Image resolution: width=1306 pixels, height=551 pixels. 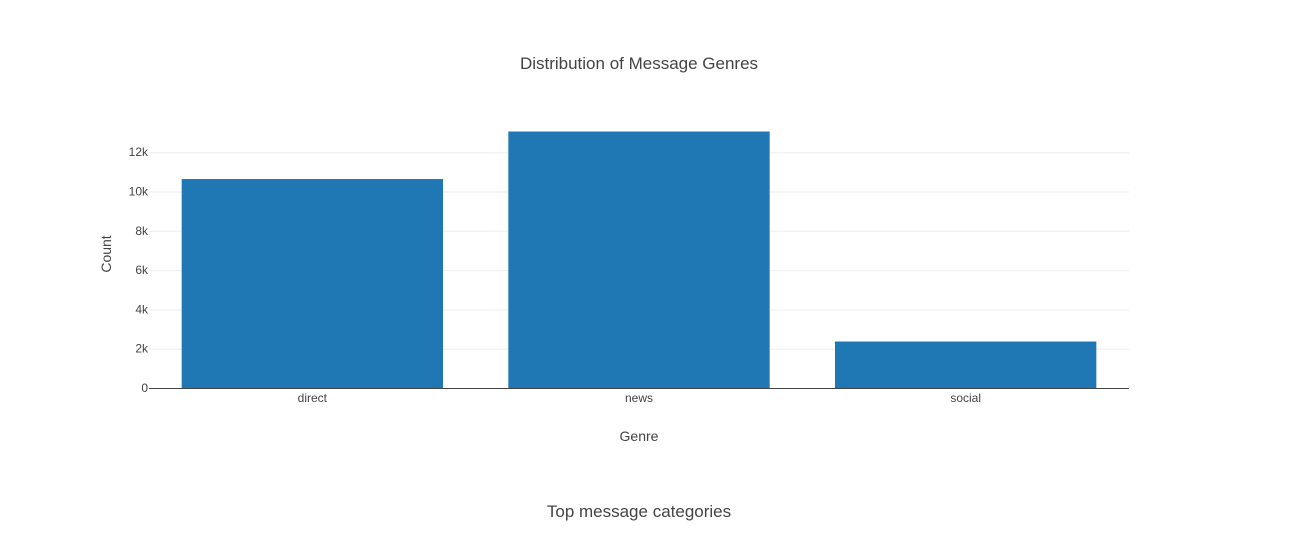 What do you see at coordinates (965, 398) in the screenshot?
I see `x-tick-label-social: social` at bounding box center [965, 398].